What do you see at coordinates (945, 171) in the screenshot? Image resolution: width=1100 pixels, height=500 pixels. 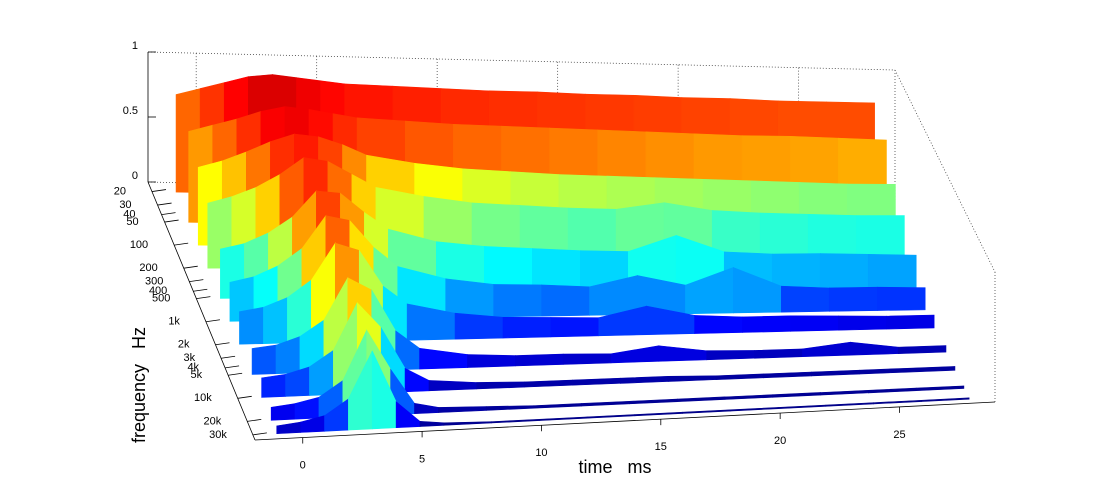 I see `box-edge` at bounding box center [945, 171].